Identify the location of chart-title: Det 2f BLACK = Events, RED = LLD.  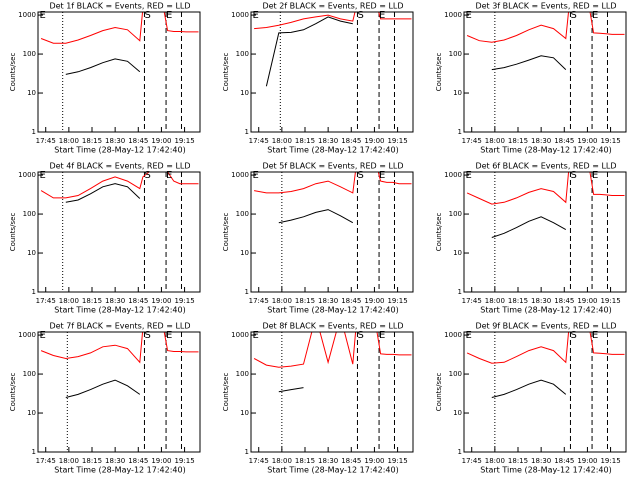
(332, 6).